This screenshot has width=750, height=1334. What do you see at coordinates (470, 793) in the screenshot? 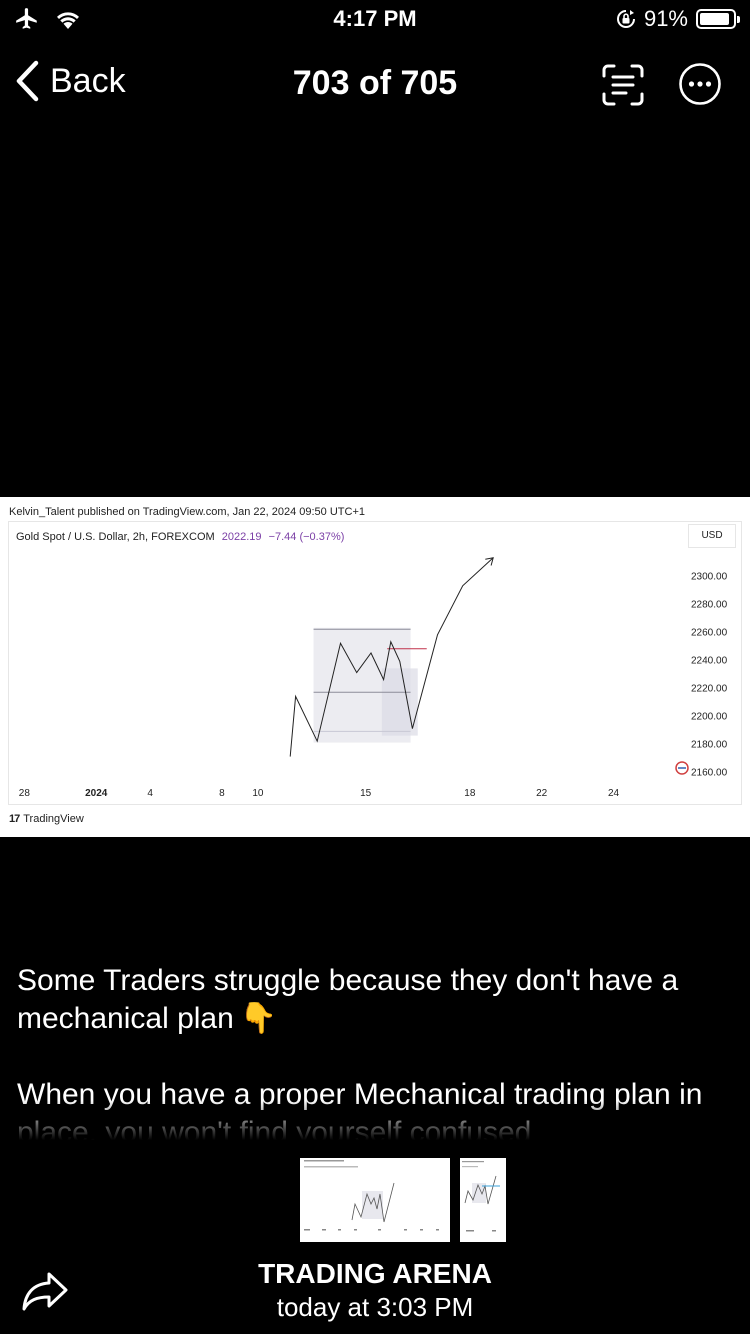
I see `chart-x-tick-label: 18` at bounding box center [470, 793].